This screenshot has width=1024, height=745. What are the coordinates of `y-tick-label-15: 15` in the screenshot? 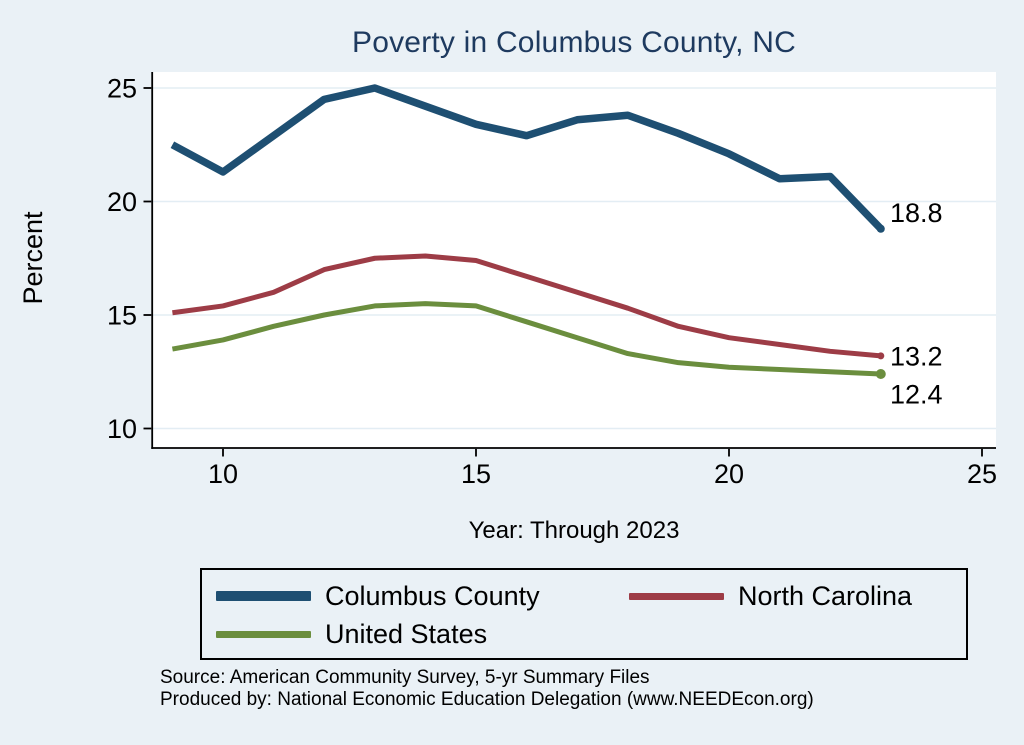 It's located at (122, 316).